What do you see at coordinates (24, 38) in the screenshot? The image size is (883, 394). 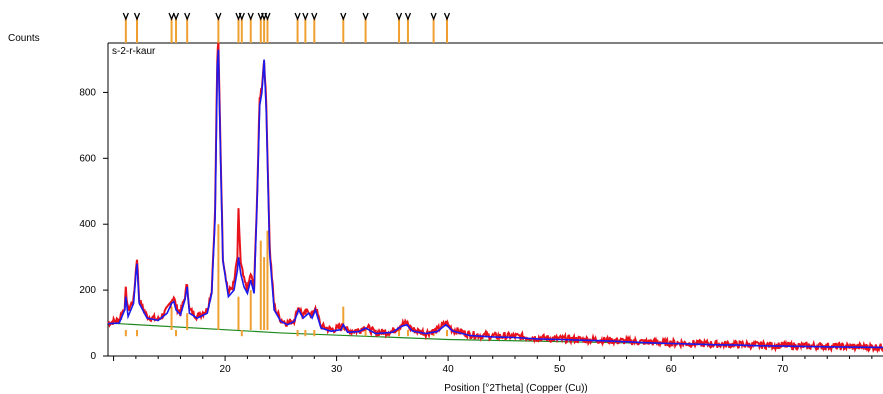 I see `y-axis-title: Counts` at bounding box center [24, 38].